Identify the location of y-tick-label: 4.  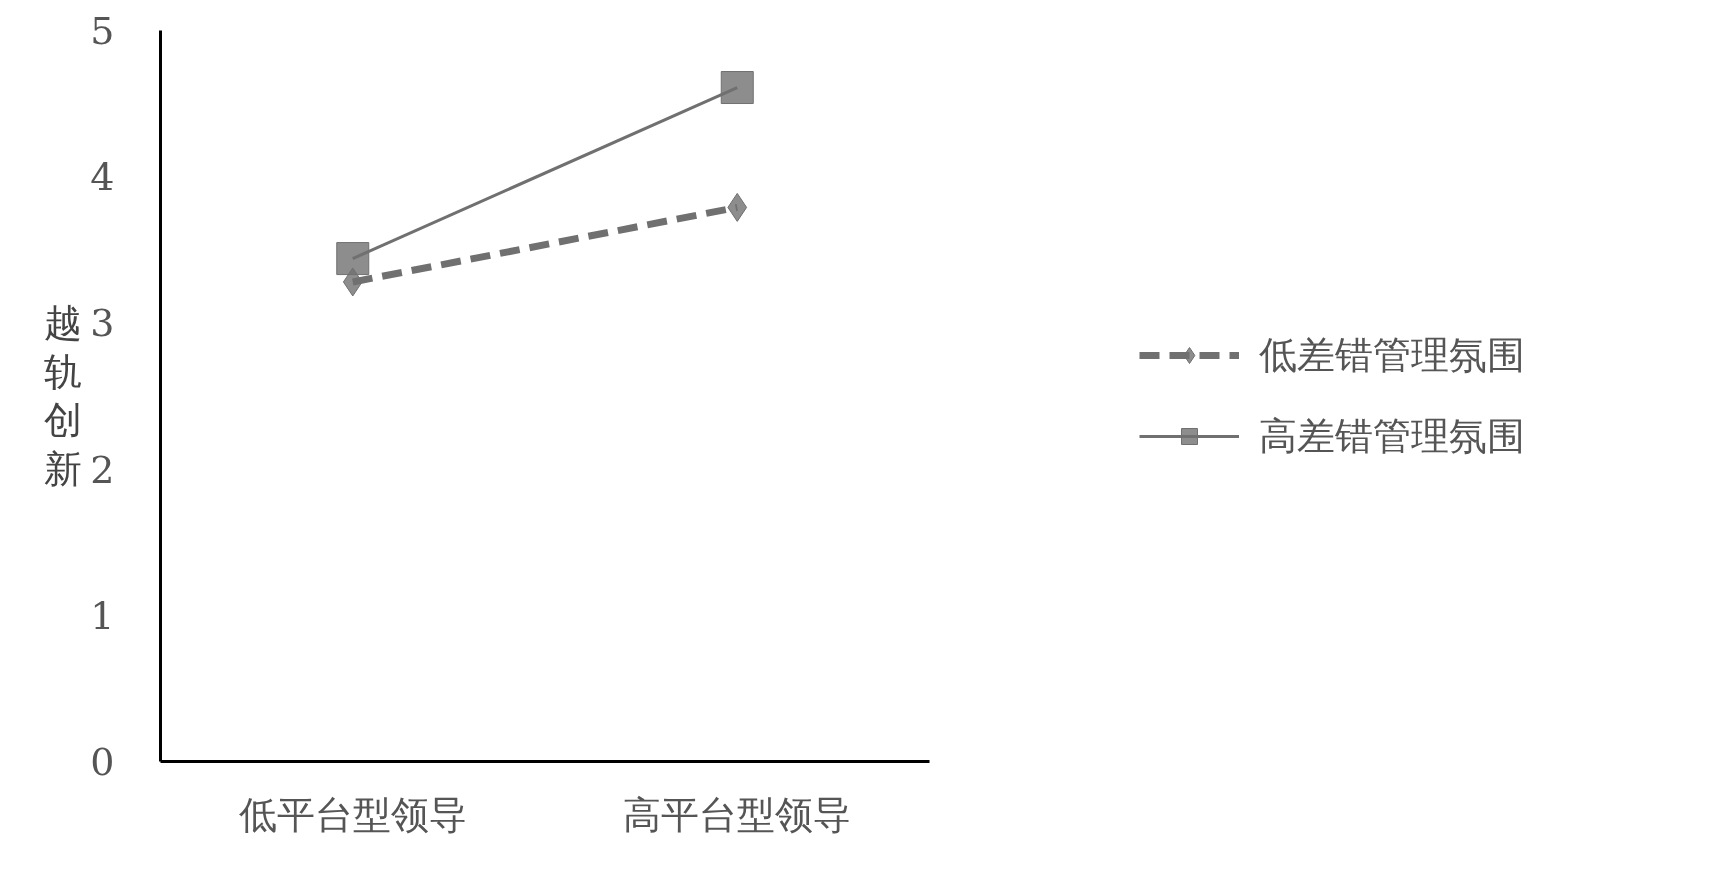
(102, 177).